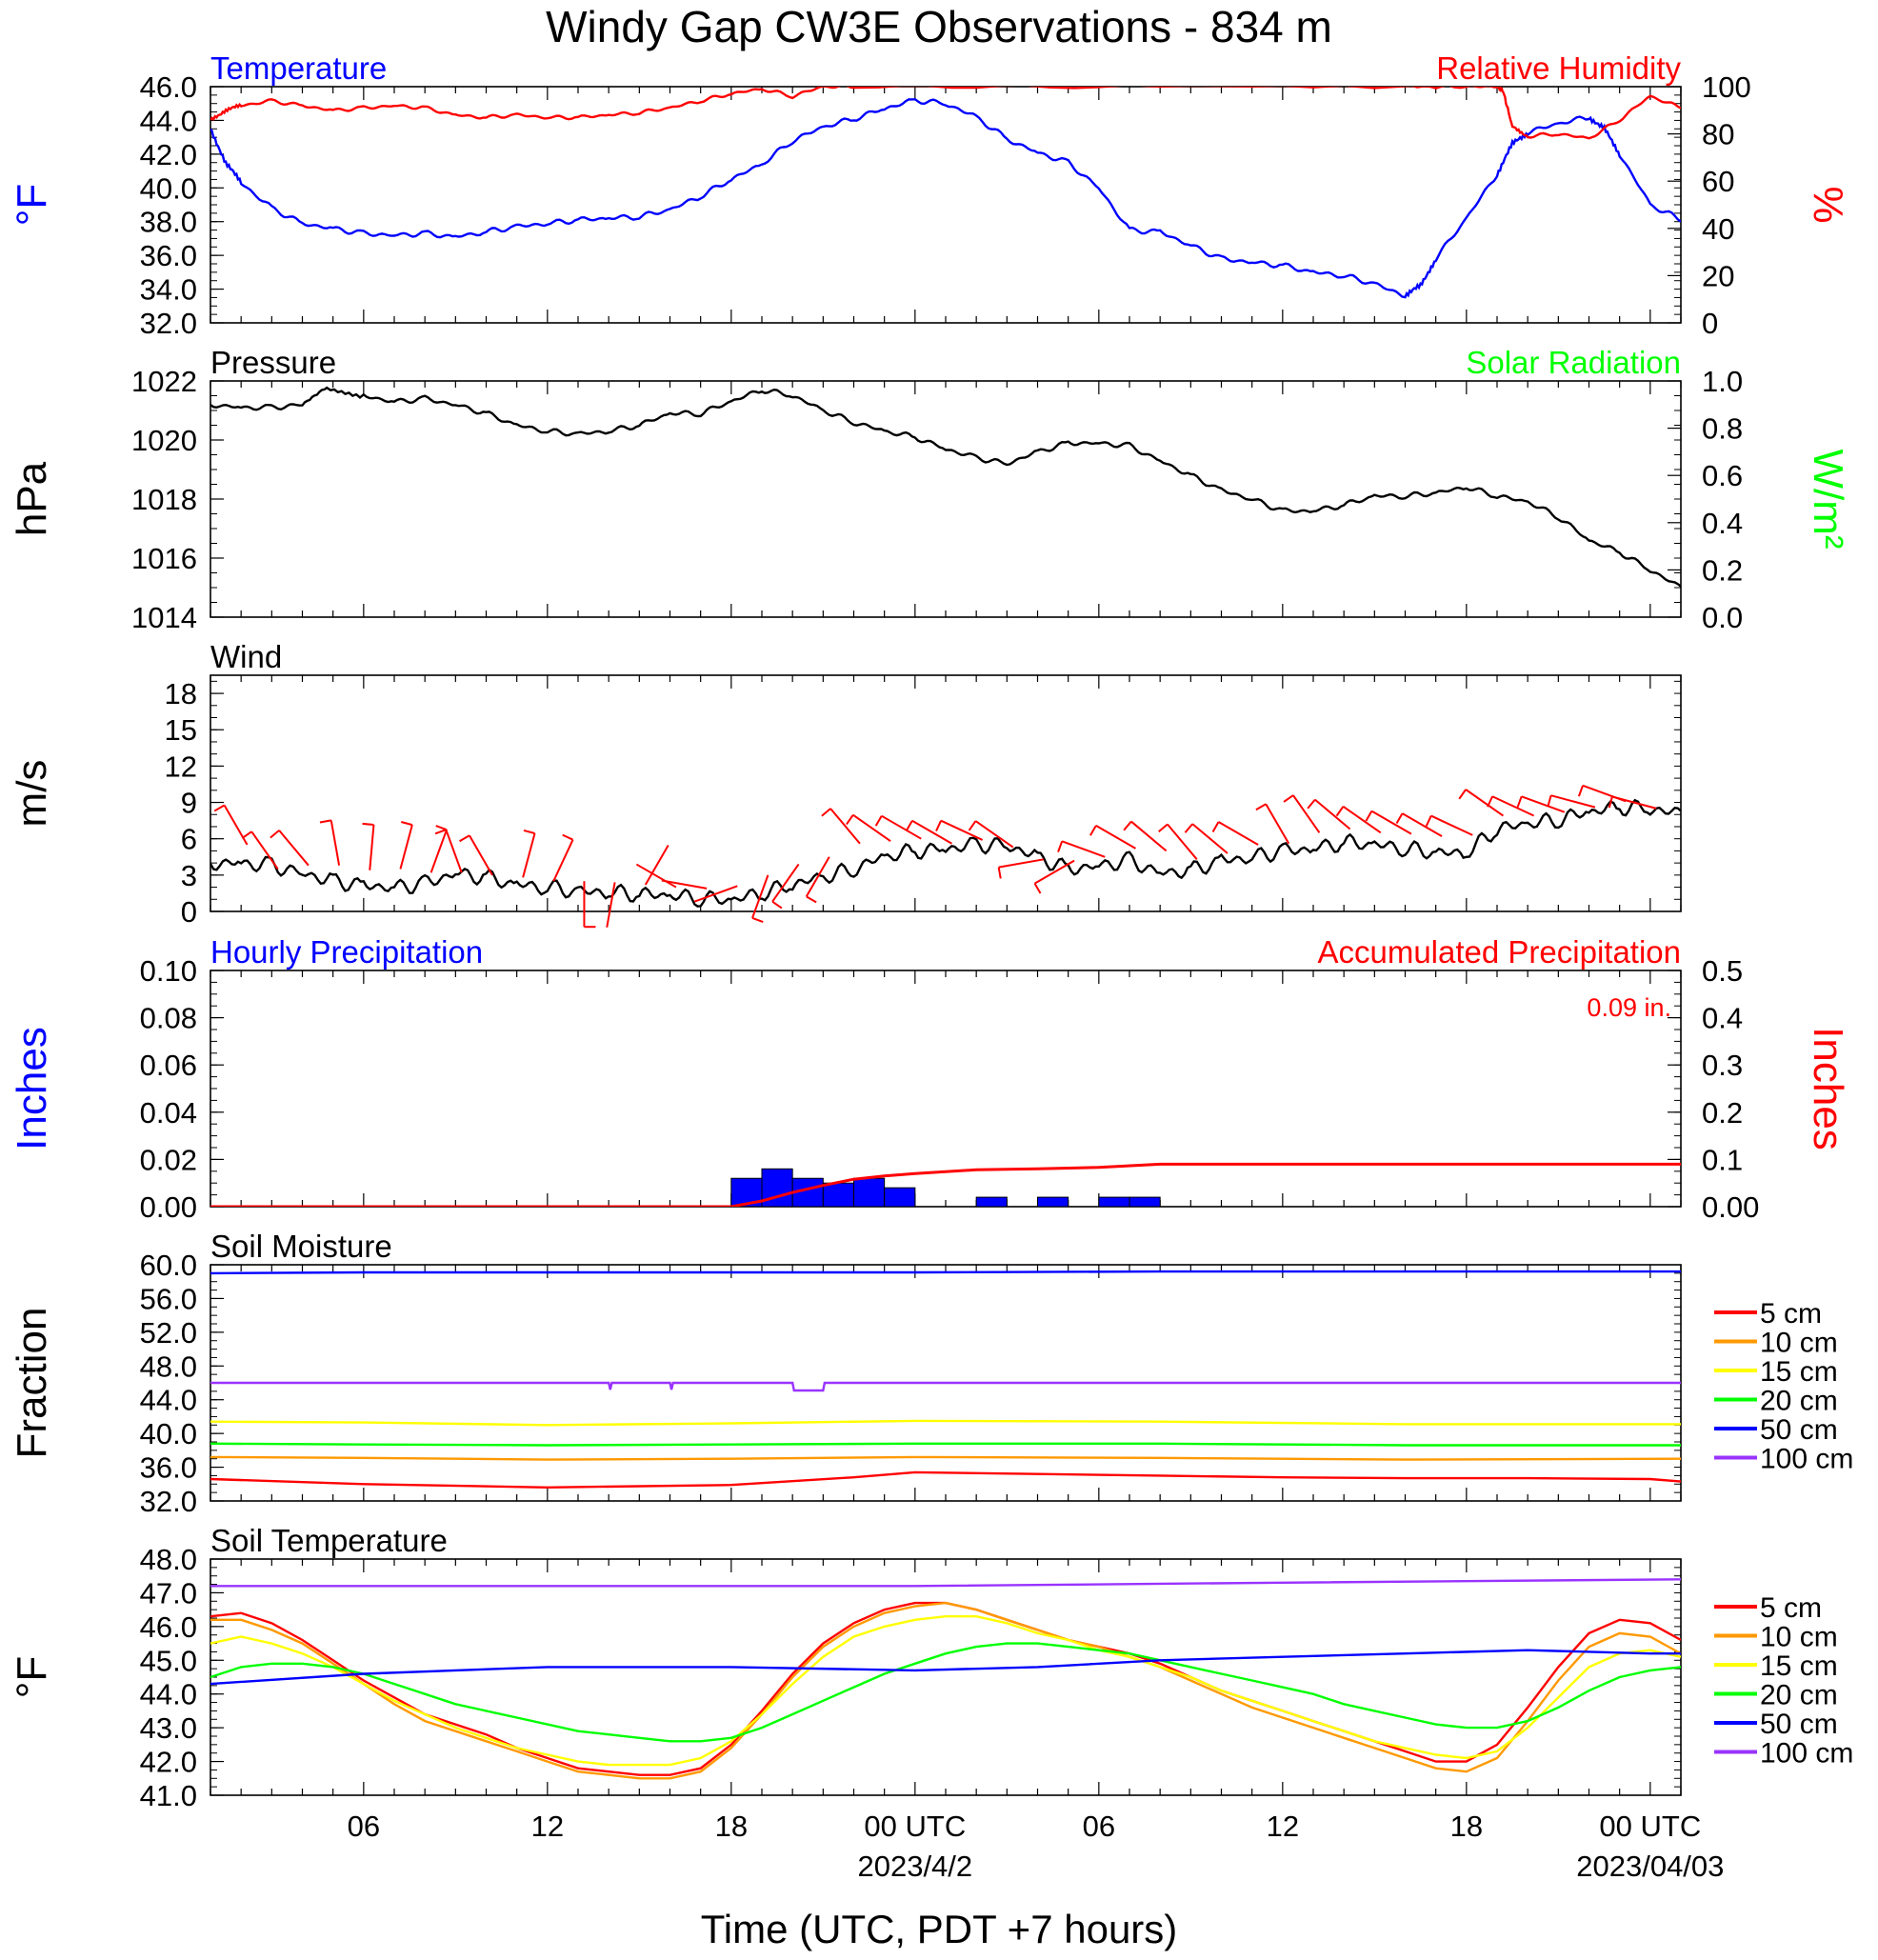 This screenshot has height=1960, width=1878. I want to click on y-tick-label: 36.0, so click(168, 1468).